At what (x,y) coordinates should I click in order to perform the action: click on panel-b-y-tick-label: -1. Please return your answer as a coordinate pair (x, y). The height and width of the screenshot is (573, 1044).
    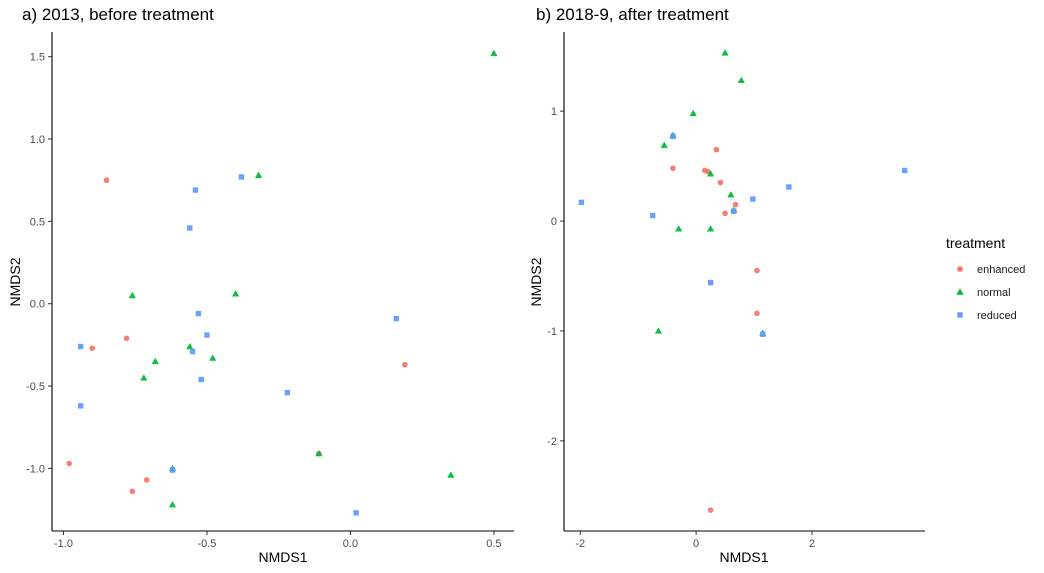
    Looking at the image, I should click on (552, 332).